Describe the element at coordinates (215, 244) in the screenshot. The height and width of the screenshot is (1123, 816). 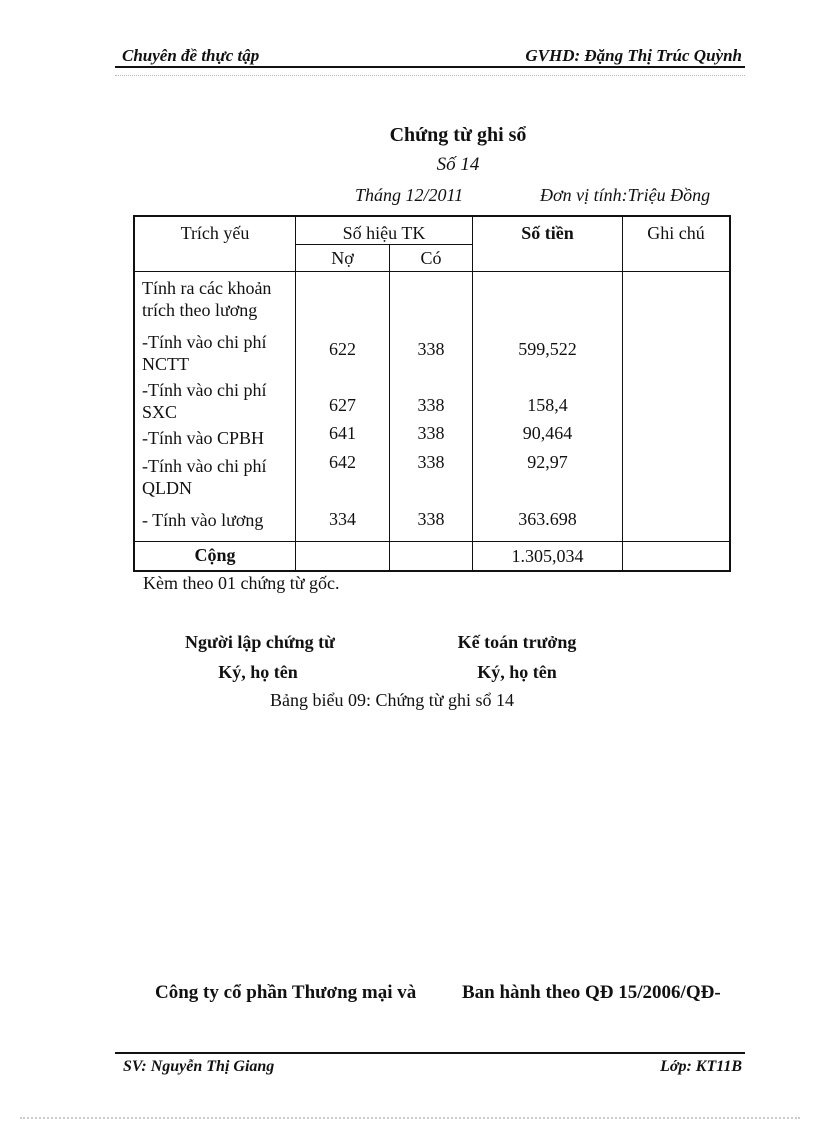
I see `col-header-description: Trích yếu` at that location.